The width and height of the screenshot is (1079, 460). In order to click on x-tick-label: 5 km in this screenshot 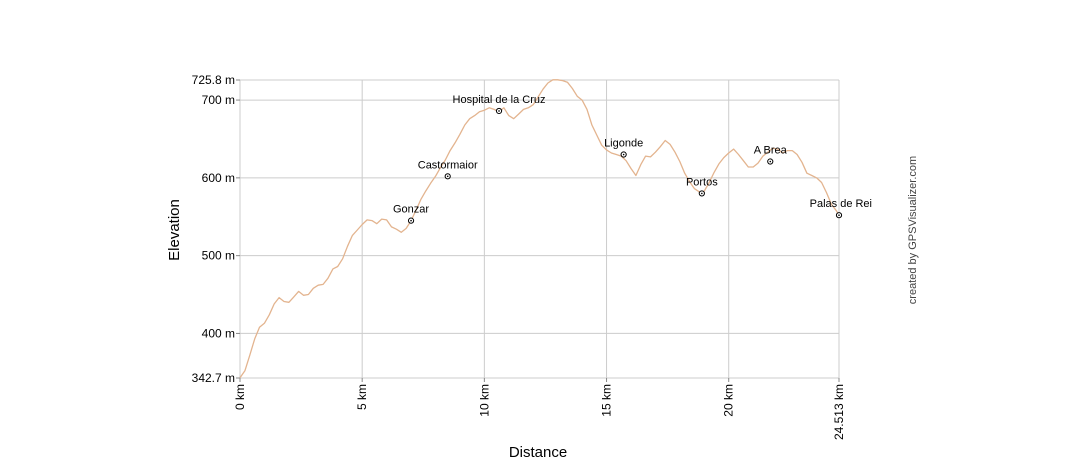, I will do `click(362, 397)`.